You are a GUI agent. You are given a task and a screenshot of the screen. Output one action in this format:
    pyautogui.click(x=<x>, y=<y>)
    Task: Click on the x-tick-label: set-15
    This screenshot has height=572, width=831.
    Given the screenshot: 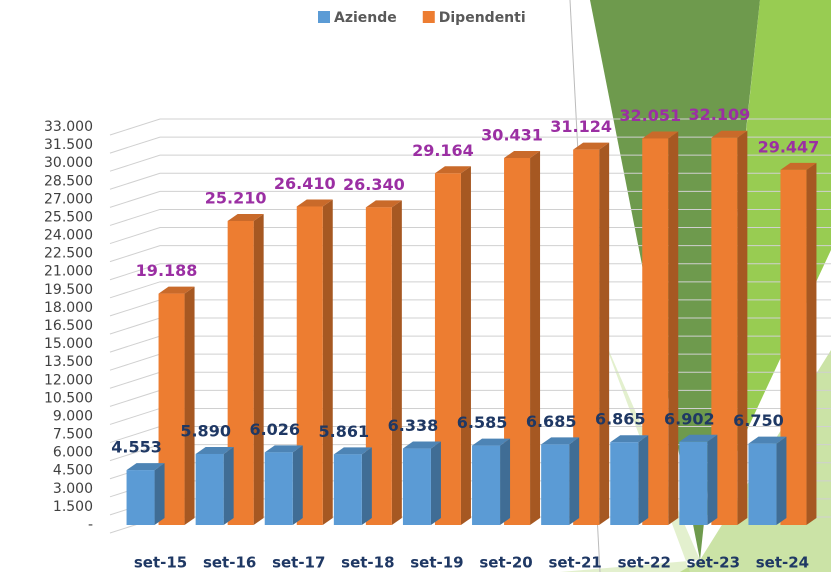 What is the action you would take?
    pyautogui.click(x=160, y=563)
    